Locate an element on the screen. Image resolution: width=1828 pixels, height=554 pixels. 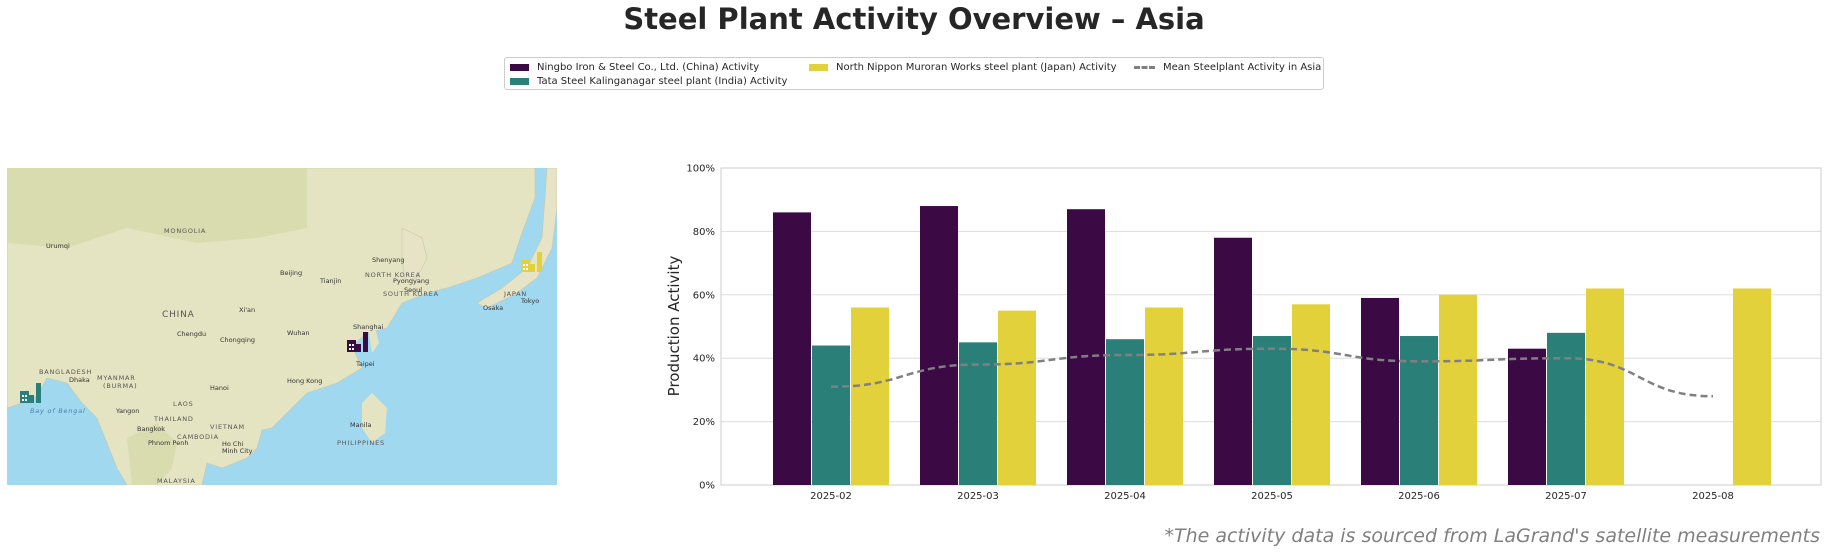
map-city-xian: Xi'an is located at coordinates (247, 310).